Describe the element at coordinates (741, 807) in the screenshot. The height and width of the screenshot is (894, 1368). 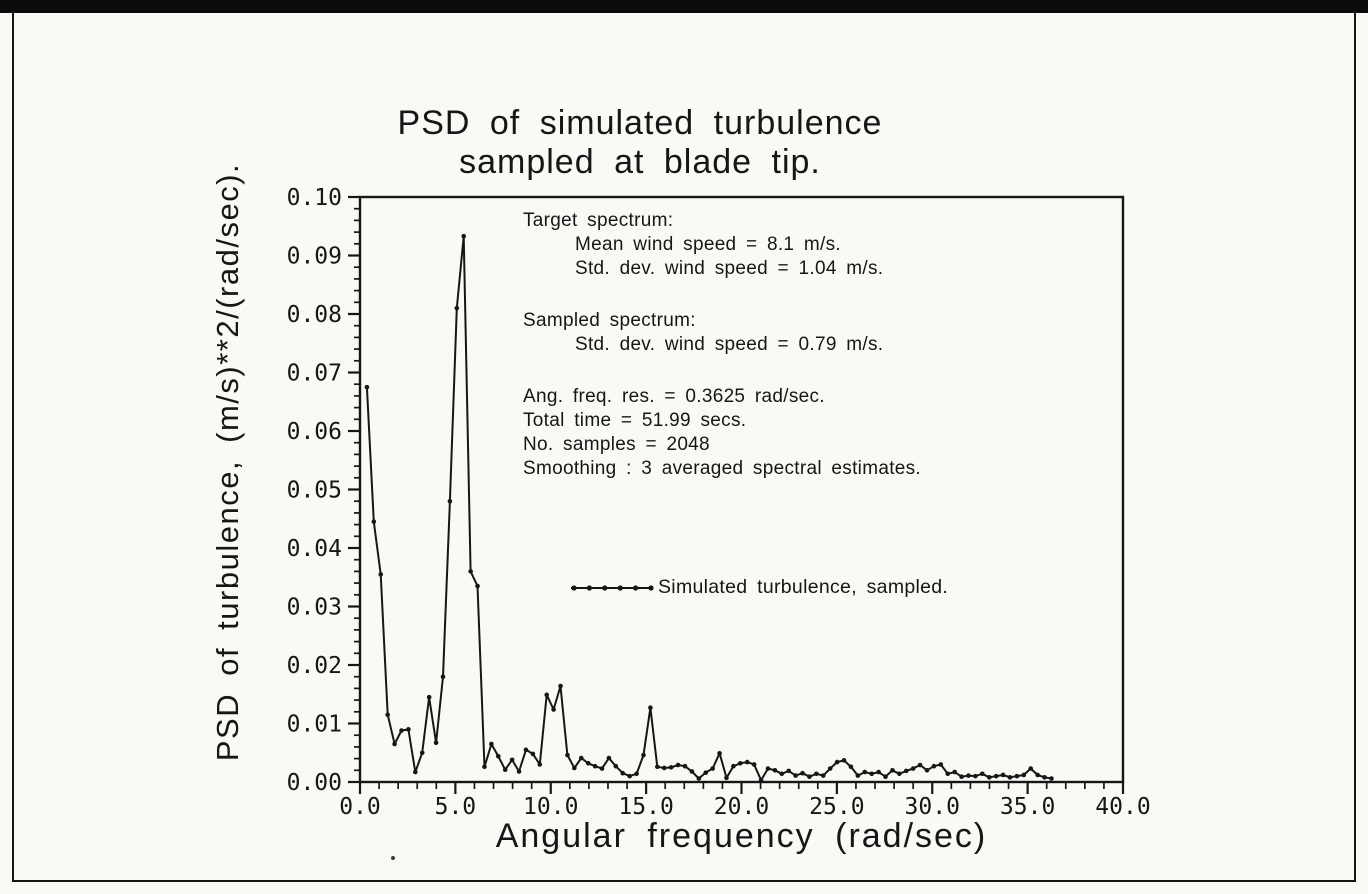
I see `x-tick-label: 20.0` at that location.